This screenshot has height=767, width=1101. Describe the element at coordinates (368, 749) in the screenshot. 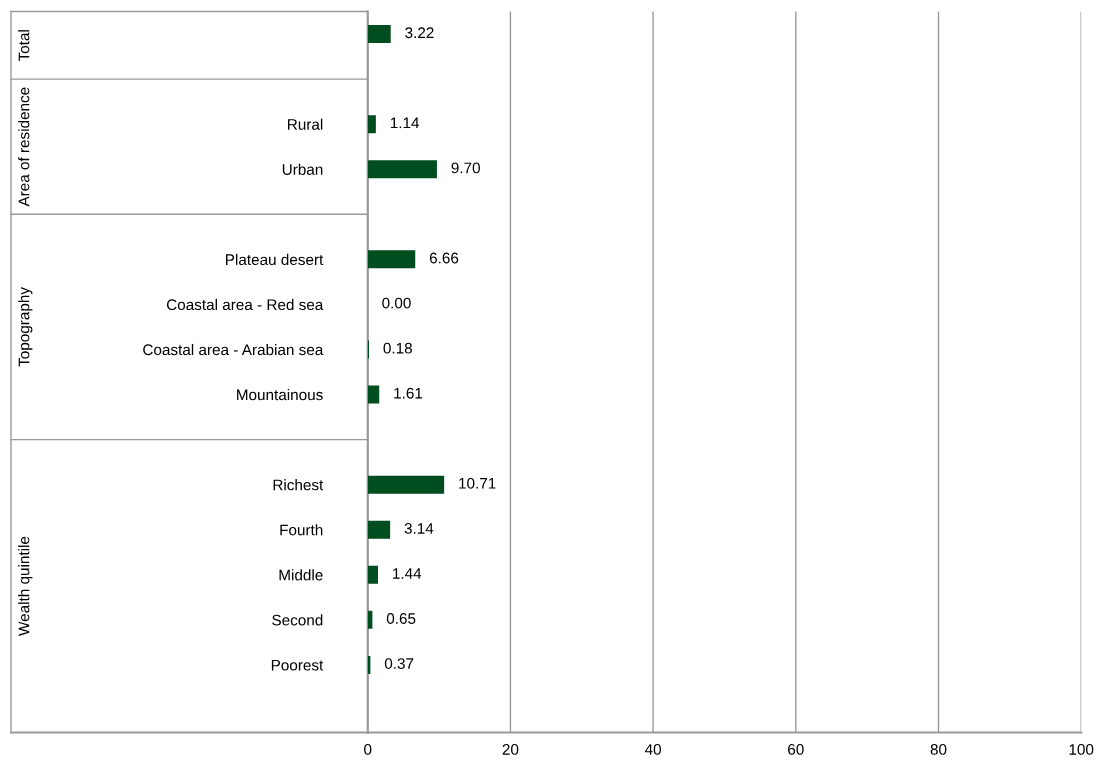

I see `x-tick-label: 0` at that location.